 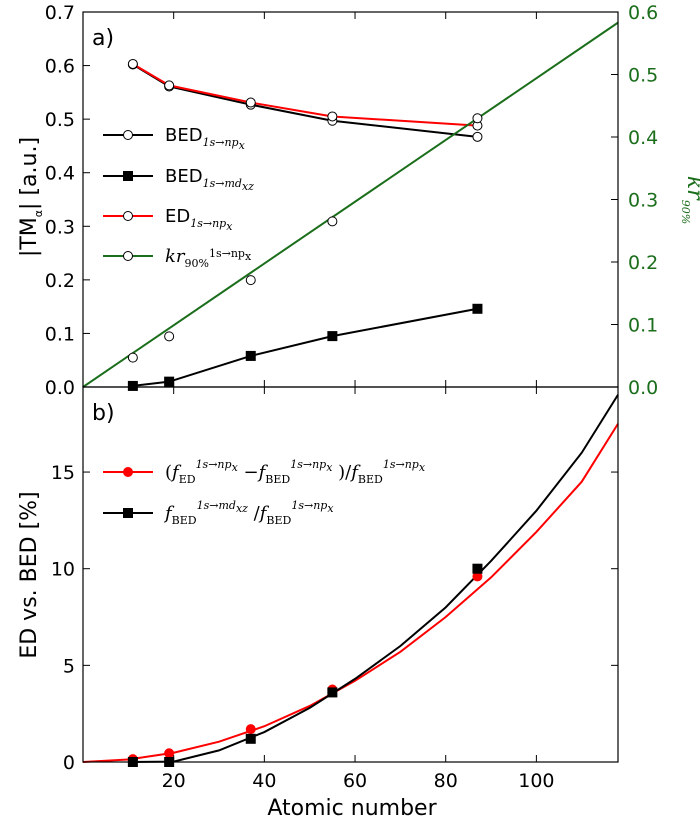 I want to click on legend-supsub: xz, so click(x=242, y=508).